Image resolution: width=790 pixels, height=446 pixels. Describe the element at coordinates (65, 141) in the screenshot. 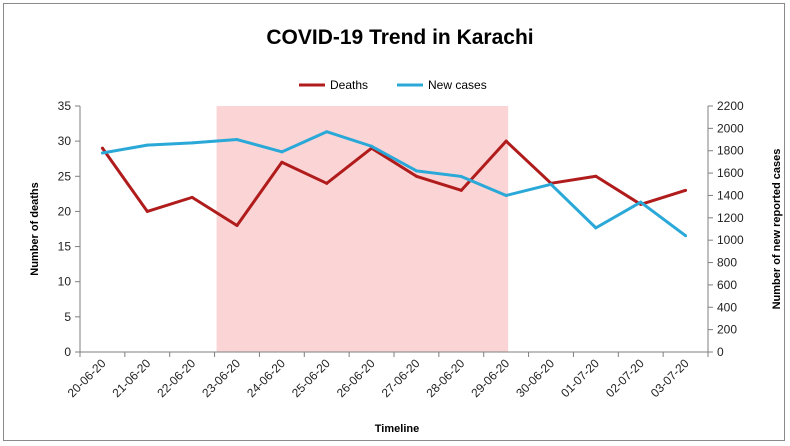

I see `y-tick-label: 30` at that location.